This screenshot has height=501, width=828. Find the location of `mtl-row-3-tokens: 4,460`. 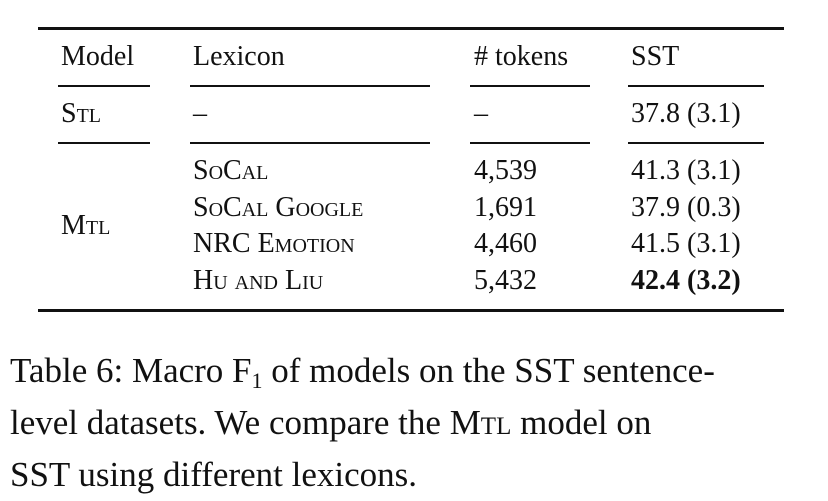

mtl-row-3-tokens: 4,460 is located at coordinates (505, 243).